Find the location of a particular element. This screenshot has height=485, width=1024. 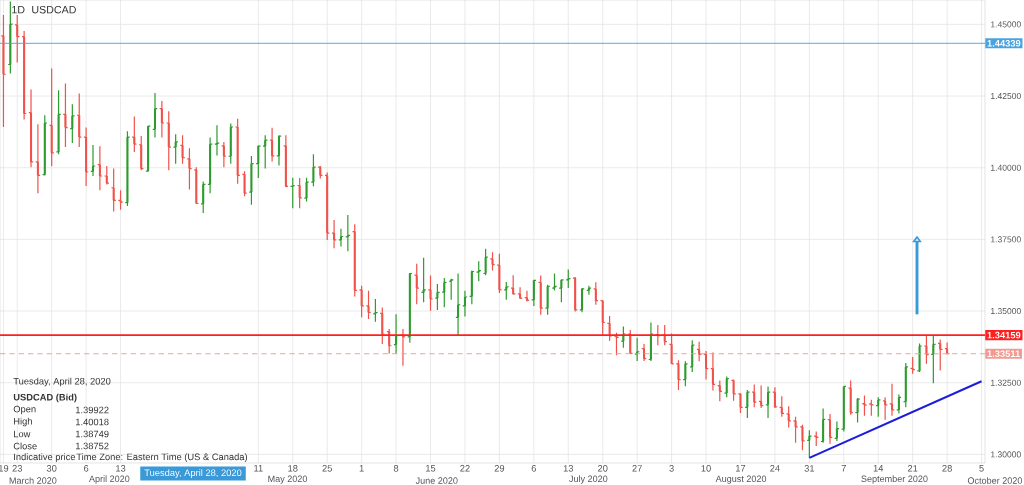

text: May 2020 is located at coordinates (288, 479).